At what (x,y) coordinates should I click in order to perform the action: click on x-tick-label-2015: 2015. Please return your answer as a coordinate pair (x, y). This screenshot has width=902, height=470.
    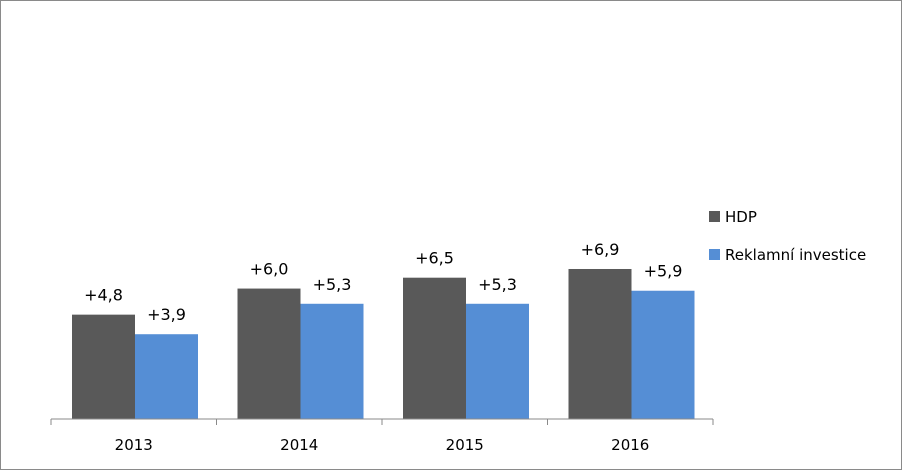
    Looking at the image, I should click on (465, 445).